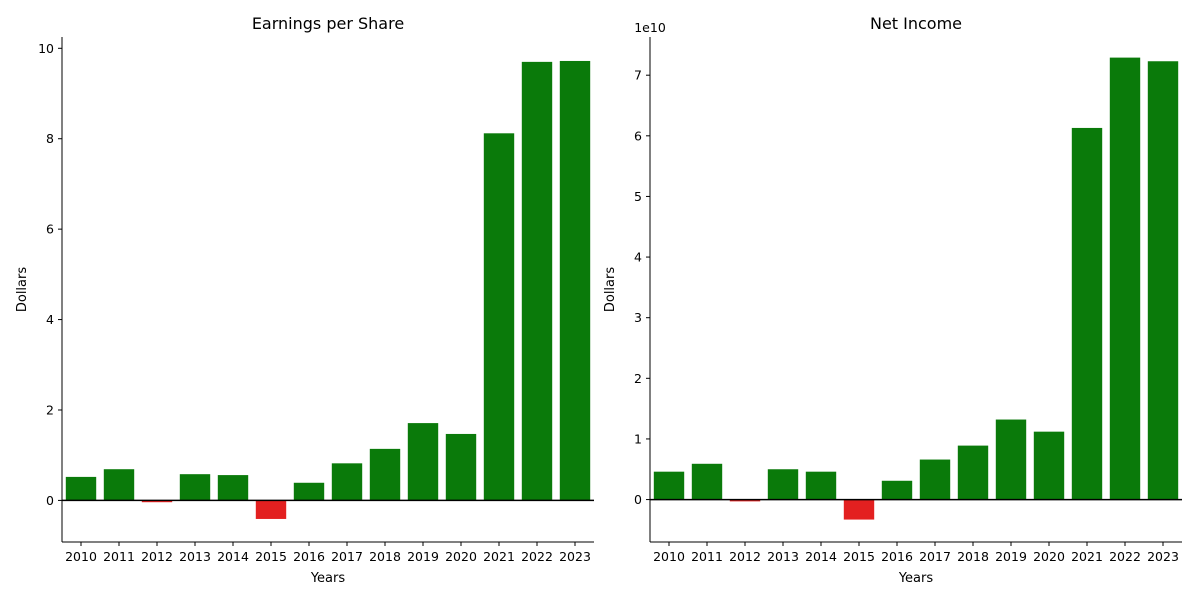 The height and width of the screenshot is (604, 1200). Describe the element at coordinates (916, 23) in the screenshot. I see `chart-title: Net Income` at that location.